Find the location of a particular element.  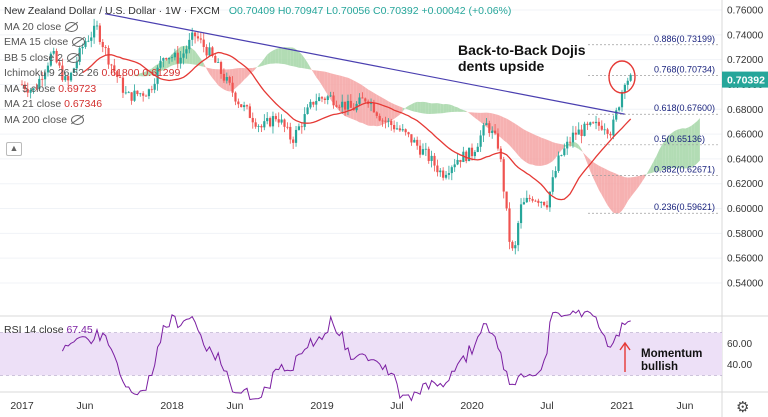

price-tick-label: 0.60000 is located at coordinates (745, 209).